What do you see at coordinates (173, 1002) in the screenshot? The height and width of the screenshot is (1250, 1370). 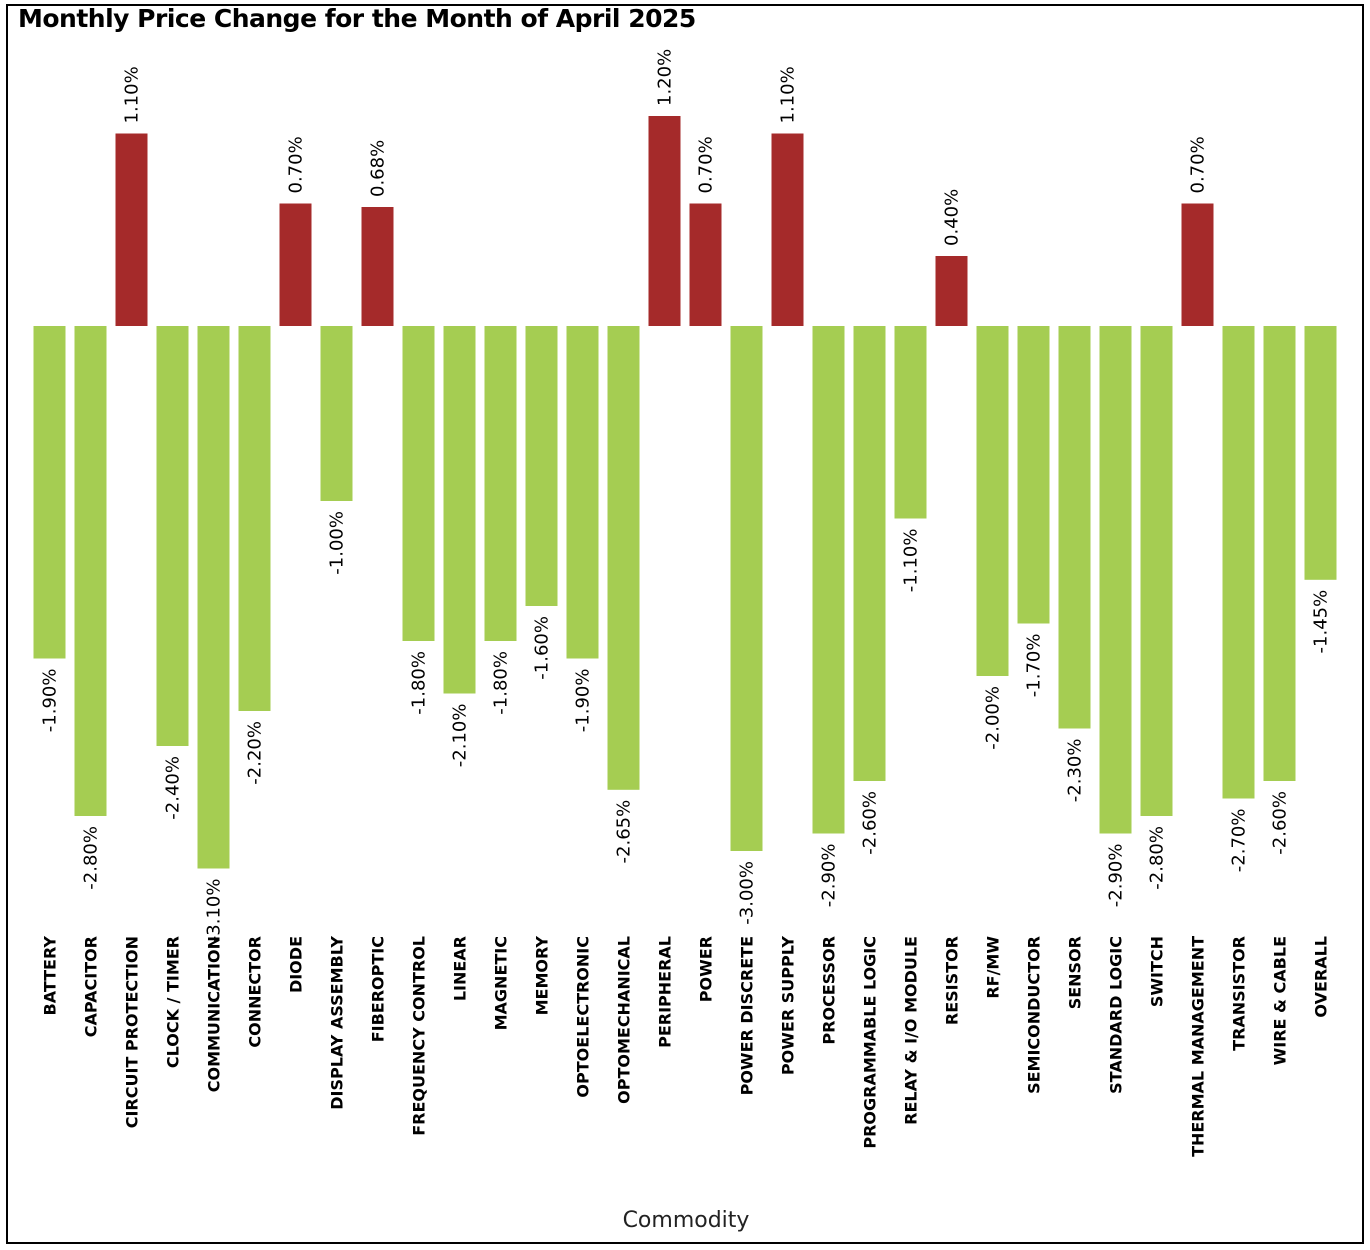 I see `tick-label-clock-timer: CLOCK / TIMER` at bounding box center [173, 1002].